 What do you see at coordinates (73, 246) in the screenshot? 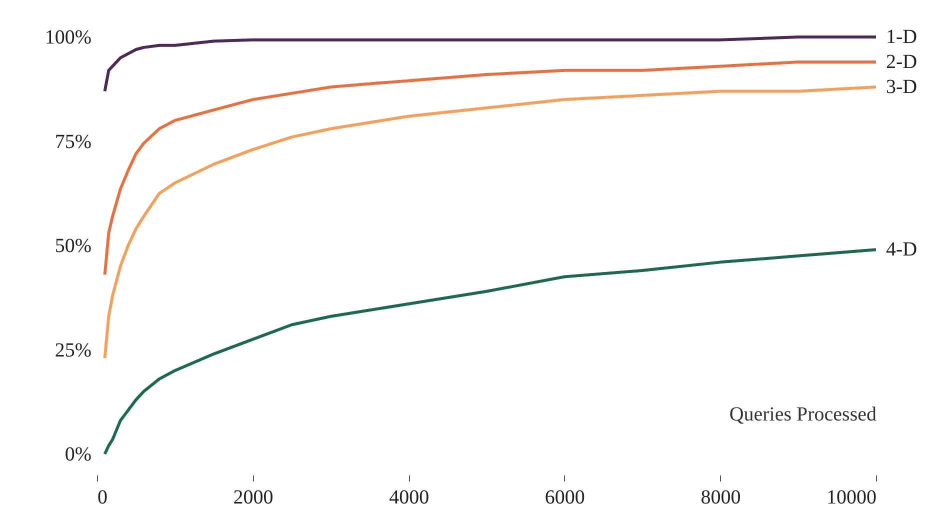
I see `y-tick-label: 50%` at bounding box center [73, 246].